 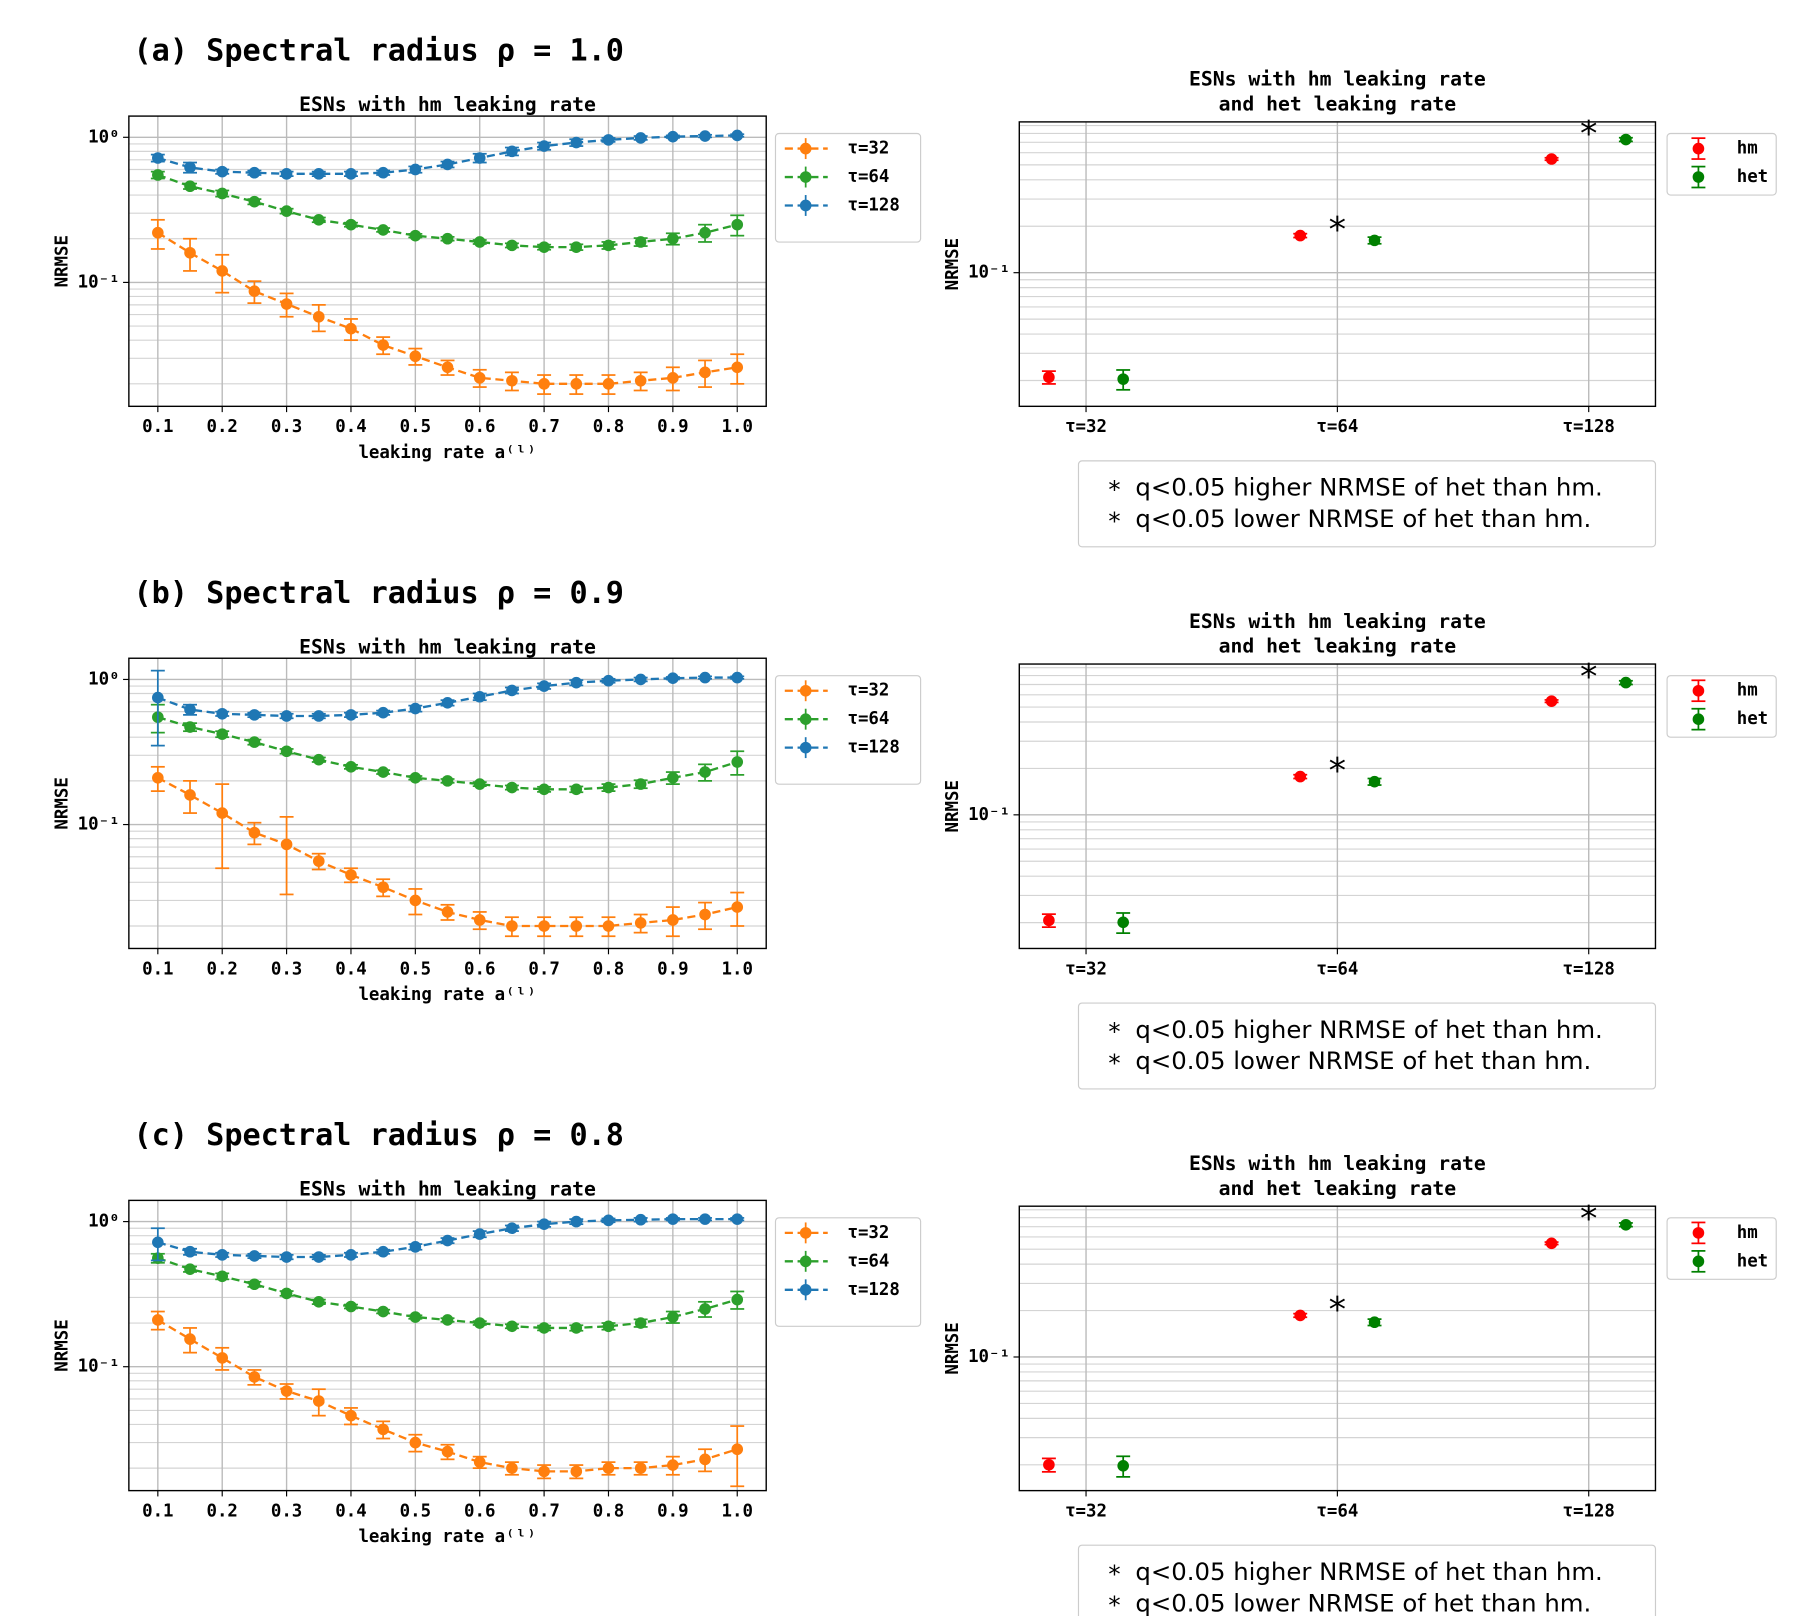 I want to click on note-symbol: *, so click(x=1114, y=1573).